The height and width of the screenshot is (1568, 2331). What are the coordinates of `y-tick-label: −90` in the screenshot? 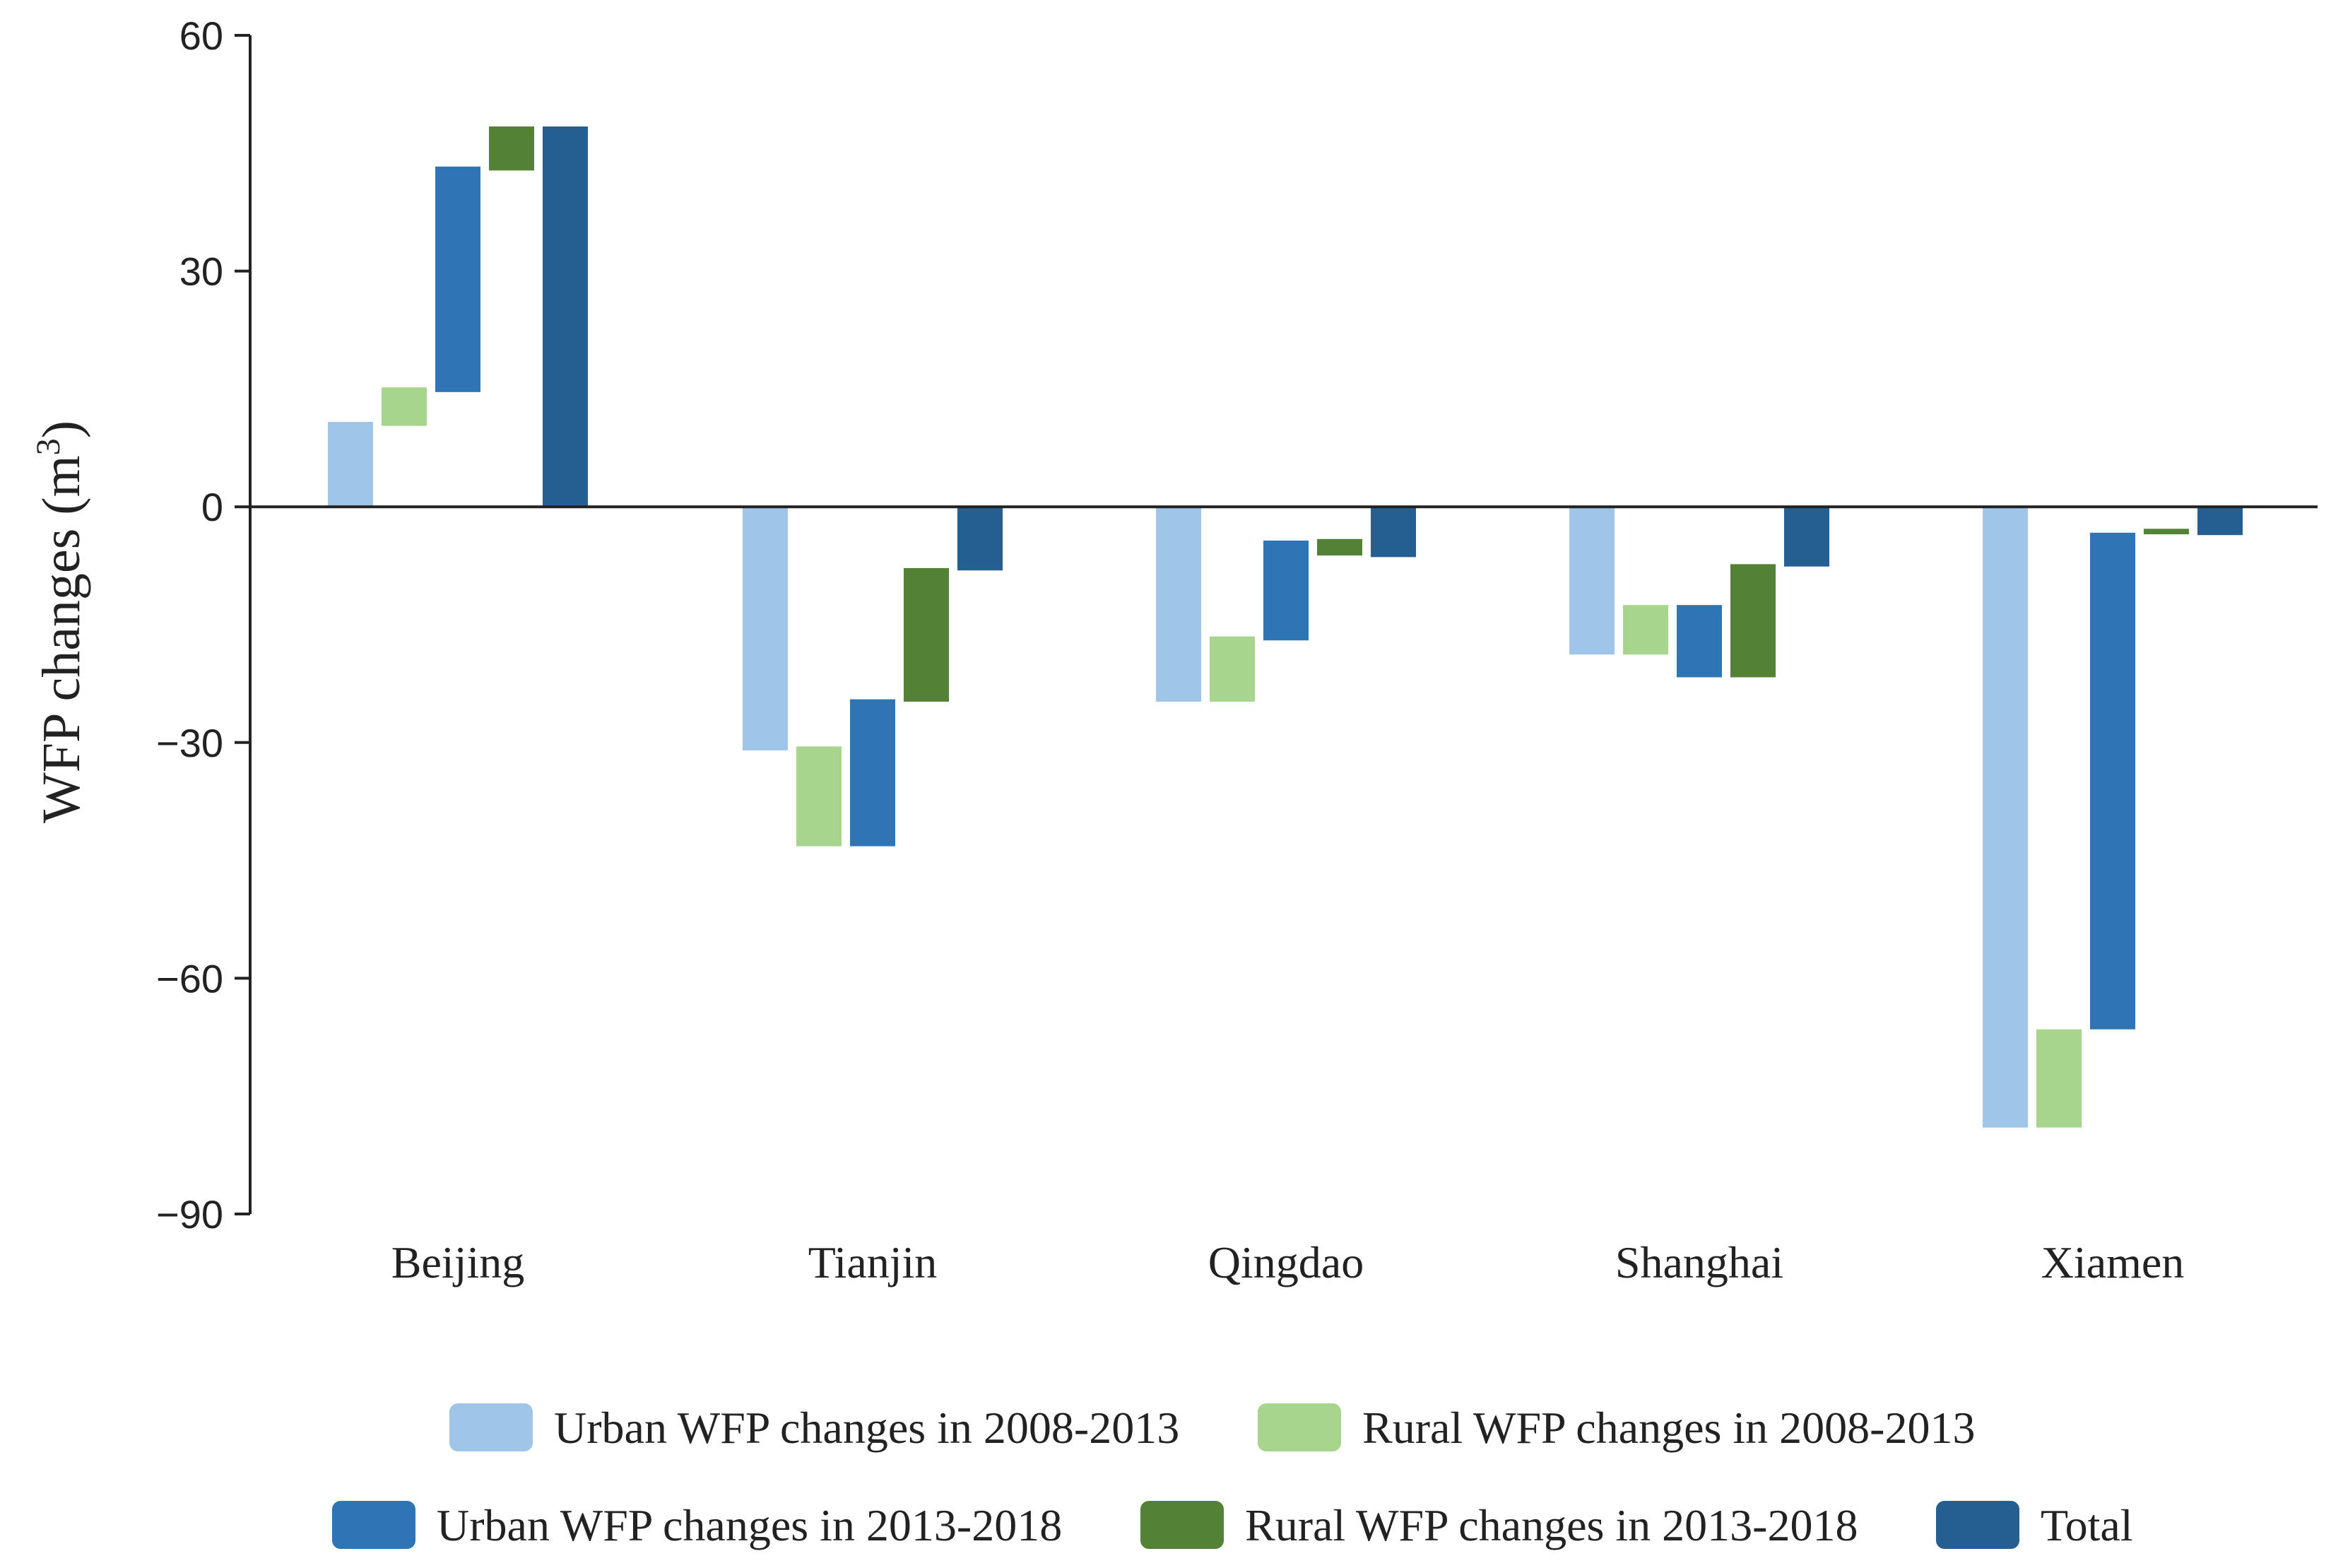 It's located at (189, 1214).